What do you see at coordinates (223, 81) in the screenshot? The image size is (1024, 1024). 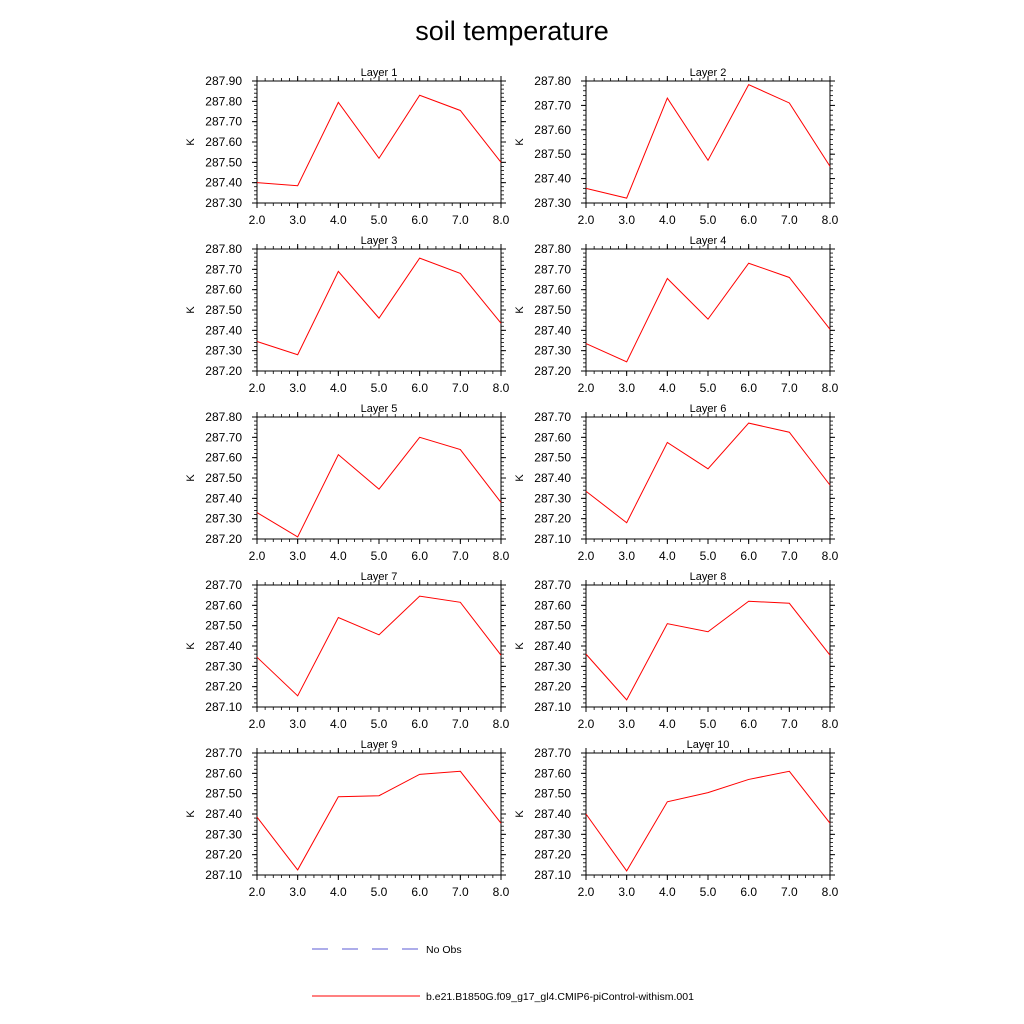 I see `y-tick-label: 287.90` at bounding box center [223, 81].